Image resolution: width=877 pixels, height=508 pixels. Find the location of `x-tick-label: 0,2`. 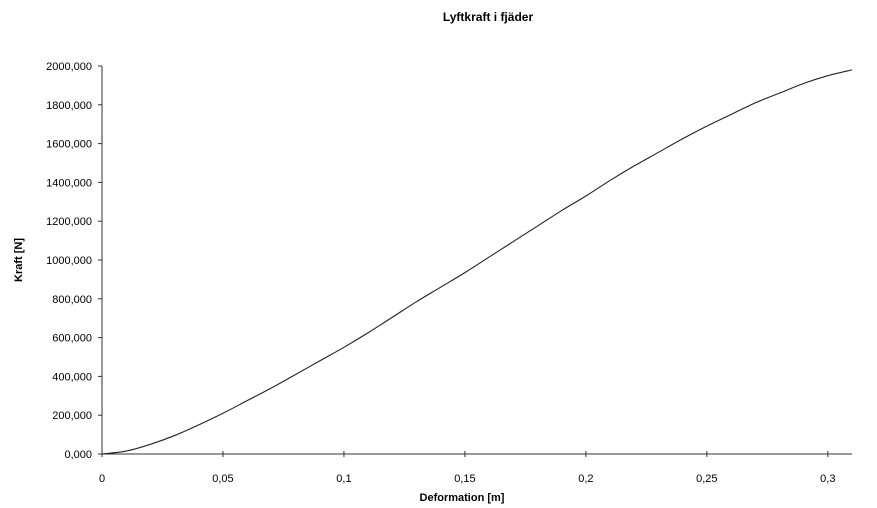

x-tick-label: 0,2 is located at coordinates (585, 479).